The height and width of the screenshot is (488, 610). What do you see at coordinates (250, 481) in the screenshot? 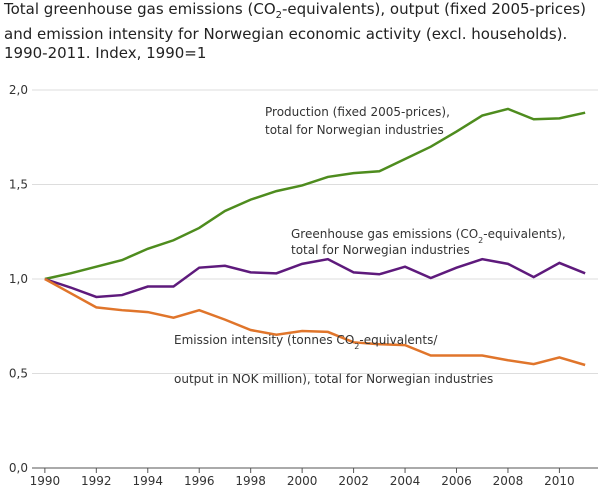
I see `x-tick-label: 1998` at bounding box center [250, 481].